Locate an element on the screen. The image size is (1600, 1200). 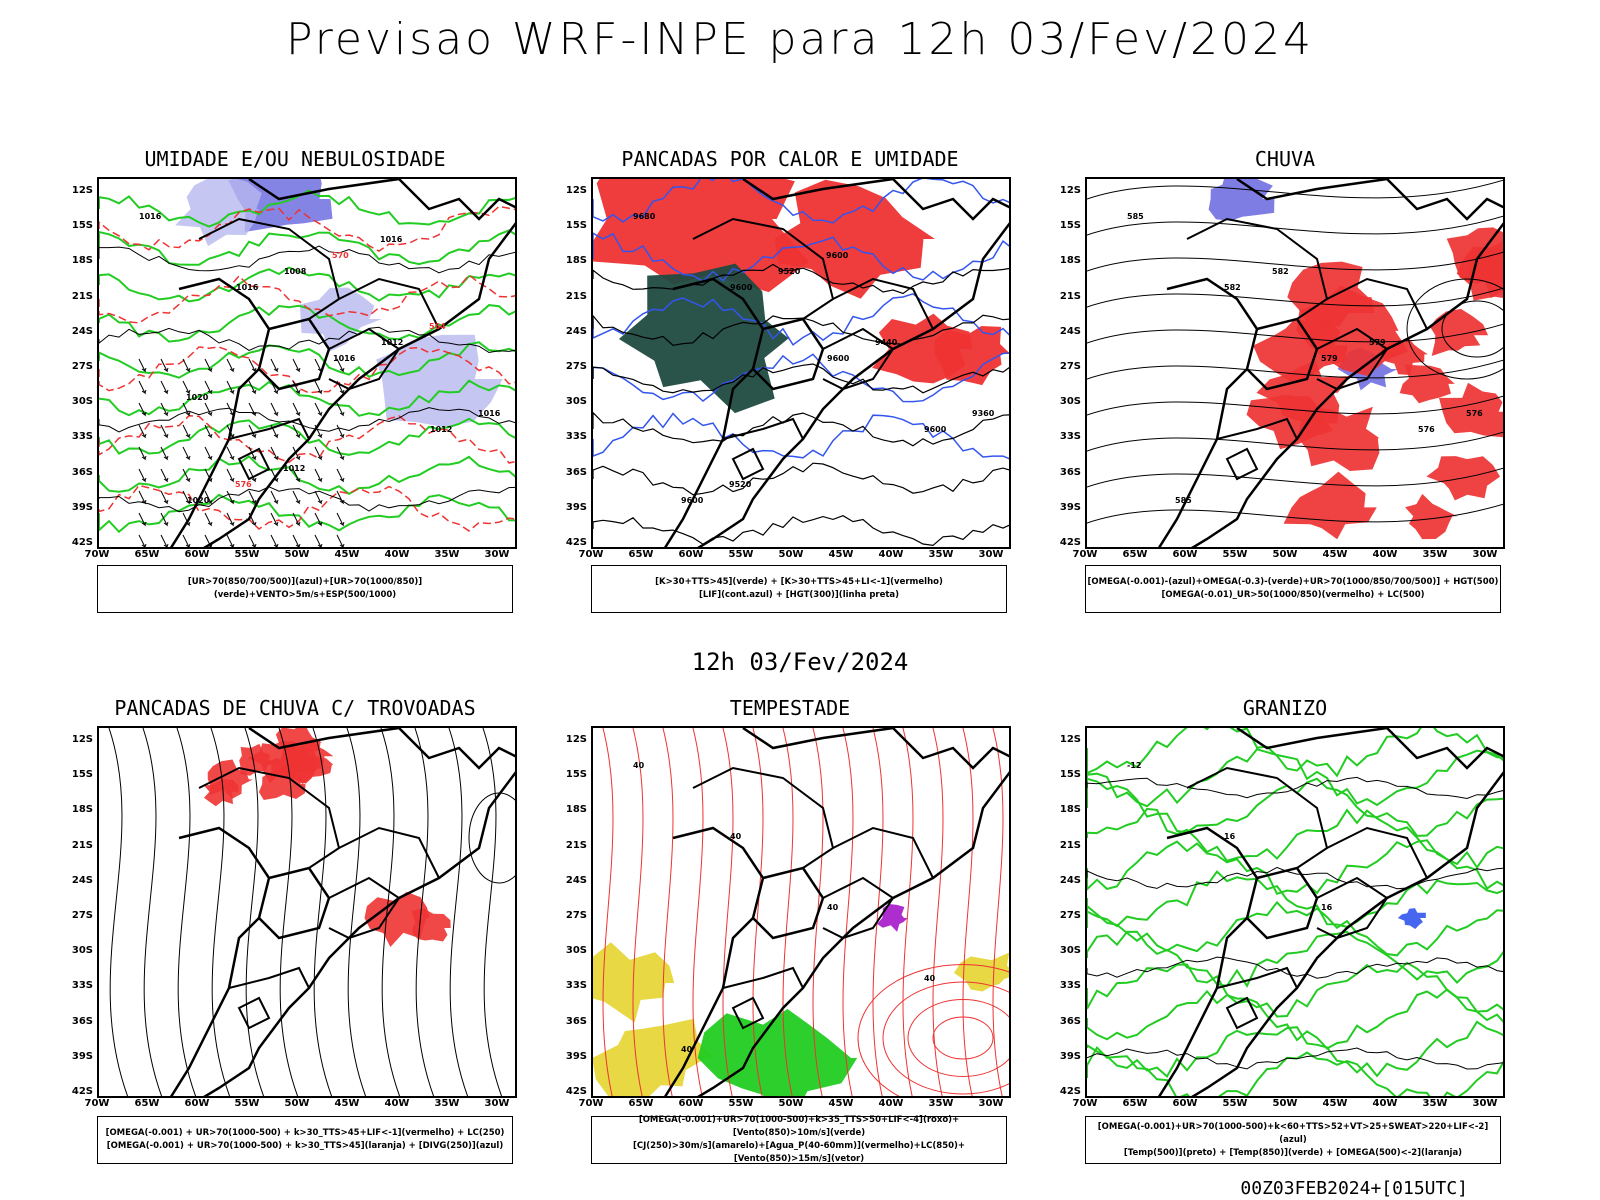
contour-label: 1012 is located at coordinates (441, 429).